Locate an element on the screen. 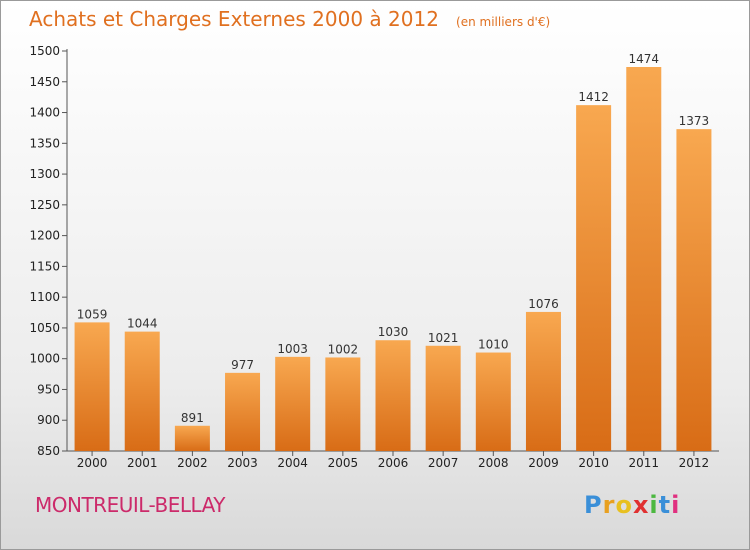 The image size is (750, 550). y-tick-label: 1450 is located at coordinates (44, 82).